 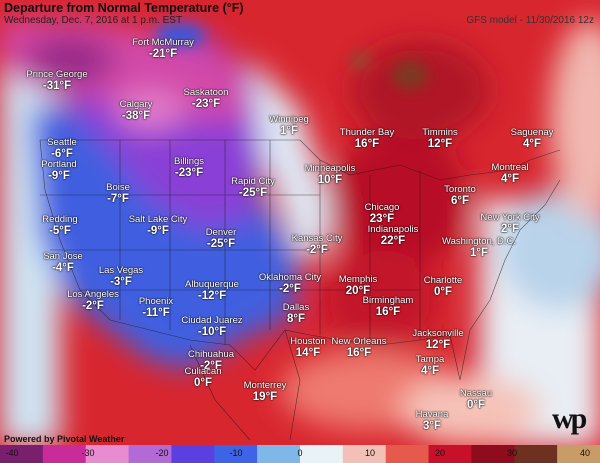 What do you see at coordinates (189, 161) in the screenshot?
I see `city-name: Billings` at bounding box center [189, 161].